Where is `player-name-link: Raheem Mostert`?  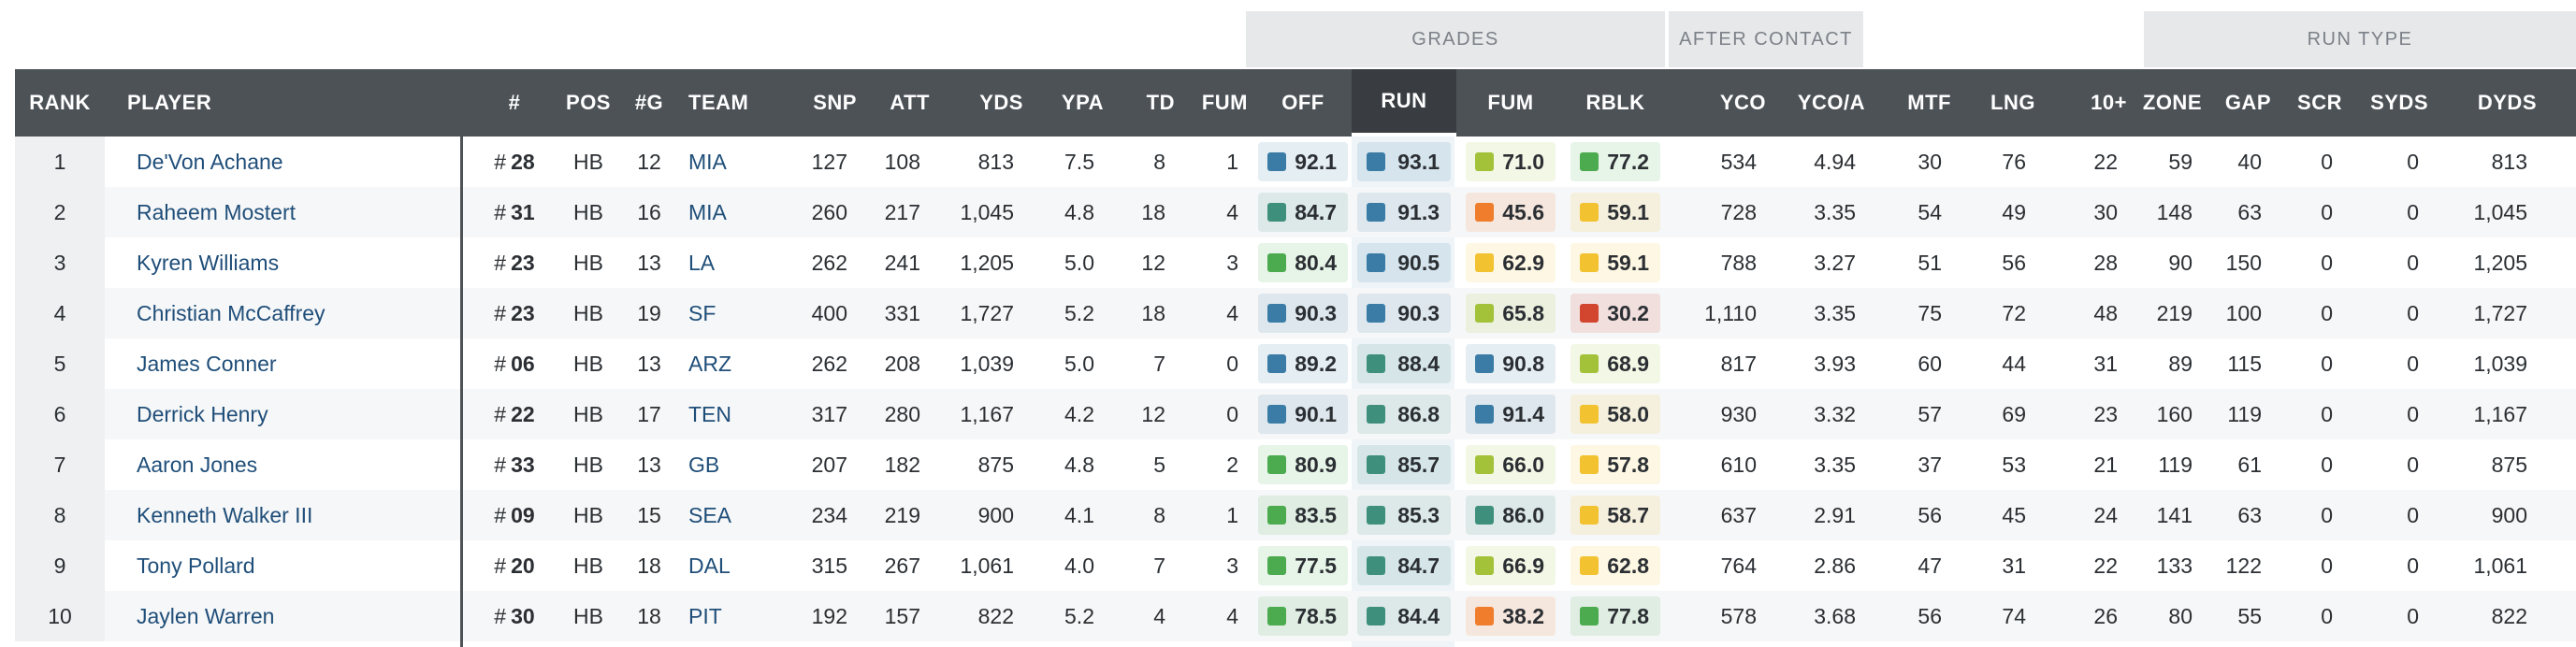 player-name-link: Raheem Mostert is located at coordinates (217, 211).